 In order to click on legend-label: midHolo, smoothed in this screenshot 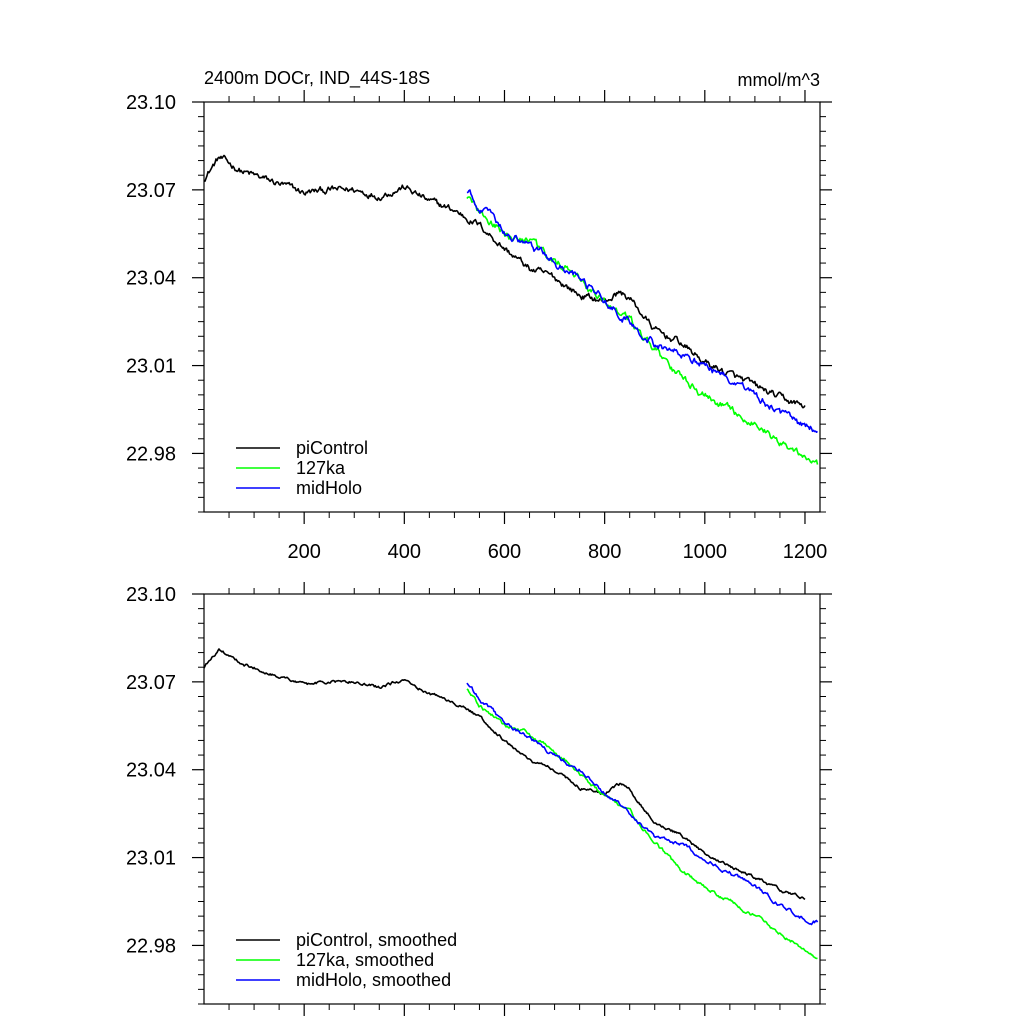, I will do `click(373, 980)`.